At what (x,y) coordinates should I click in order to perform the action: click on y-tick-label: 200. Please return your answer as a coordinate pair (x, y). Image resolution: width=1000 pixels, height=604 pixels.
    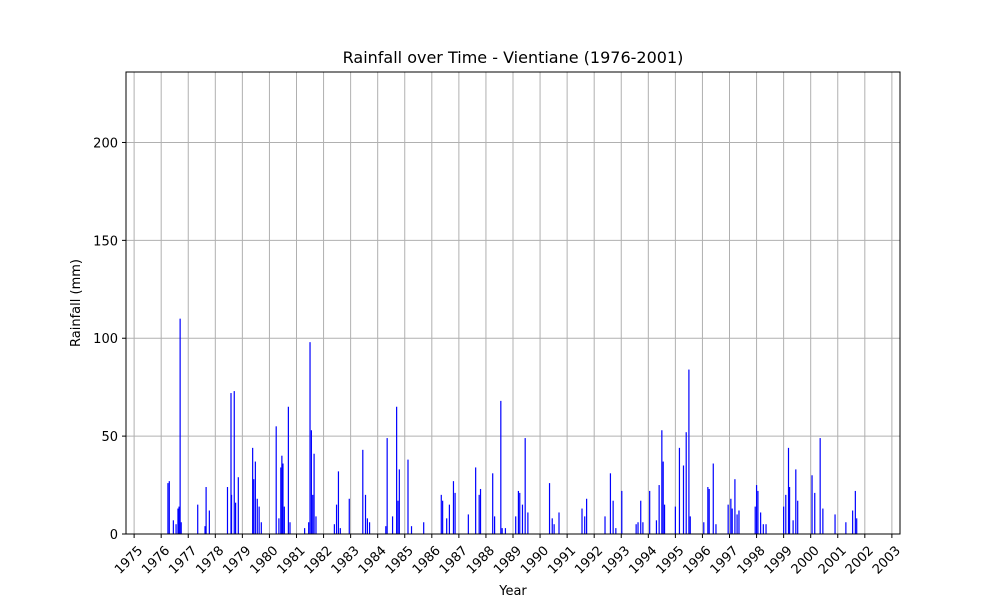
    Looking at the image, I should click on (105, 143).